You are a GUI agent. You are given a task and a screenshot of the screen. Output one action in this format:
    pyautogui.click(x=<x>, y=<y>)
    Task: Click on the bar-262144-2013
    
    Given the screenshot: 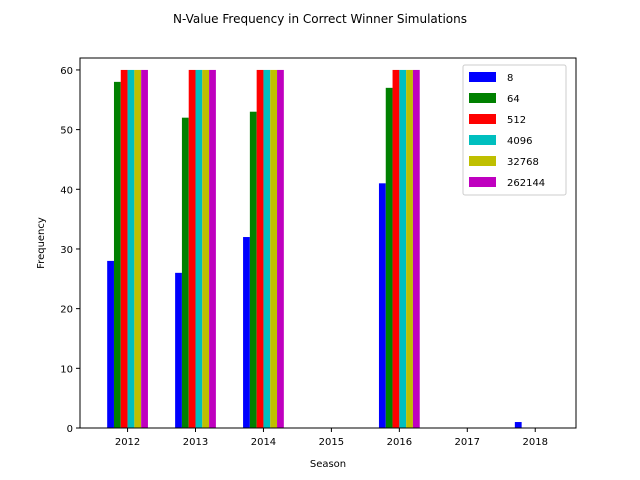 What is the action you would take?
    pyautogui.click(x=212, y=248)
    